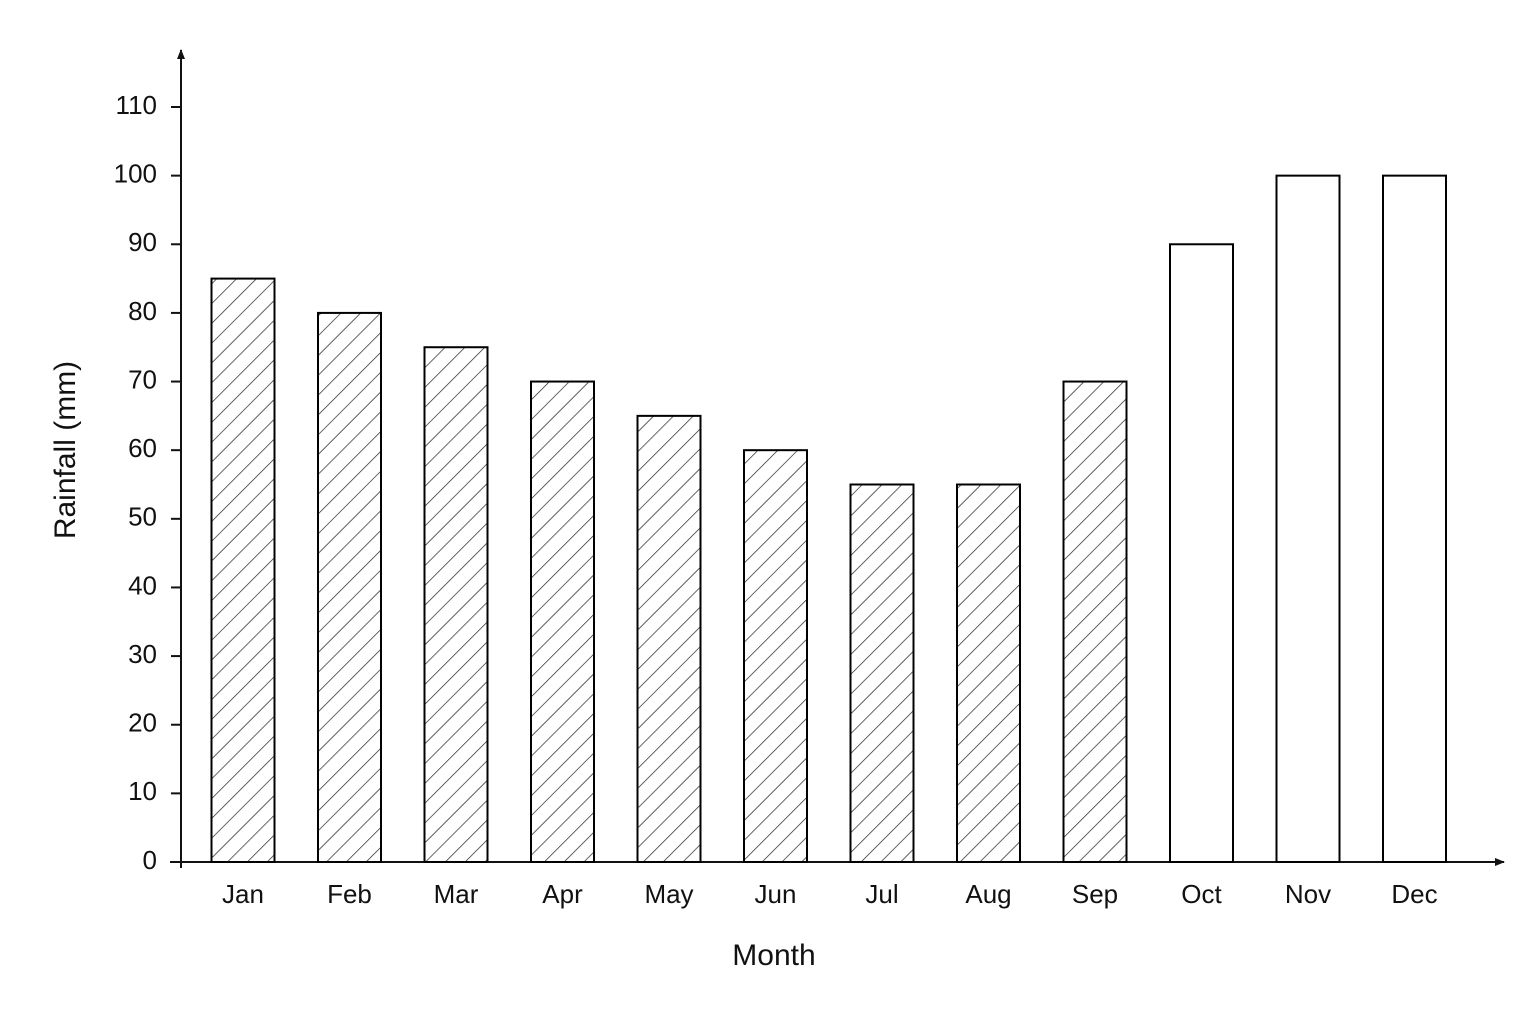 This screenshot has width=1536, height=1024. Describe the element at coordinates (988, 894) in the screenshot. I see `x-tick-label: Aug` at that location.